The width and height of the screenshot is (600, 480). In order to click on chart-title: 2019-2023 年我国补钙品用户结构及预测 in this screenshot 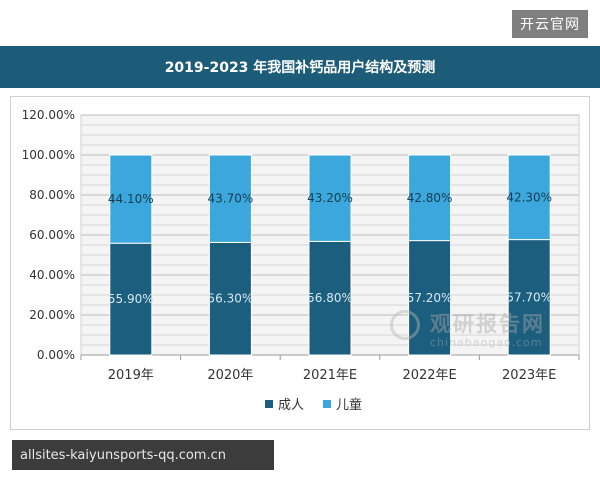, I will do `click(300, 67)`.